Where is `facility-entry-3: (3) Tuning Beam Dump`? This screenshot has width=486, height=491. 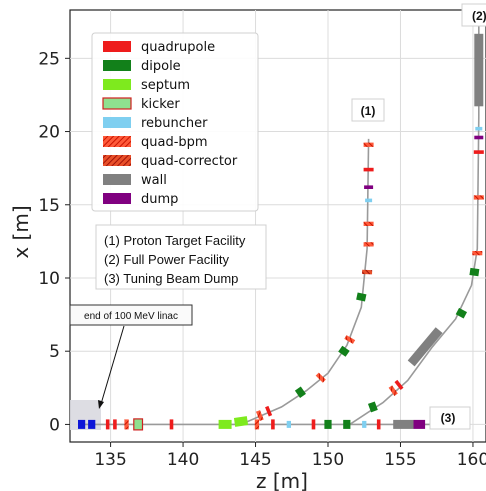
facility-entry-3: (3) Tuning Beam Dump is located at coordinates (171, 278).